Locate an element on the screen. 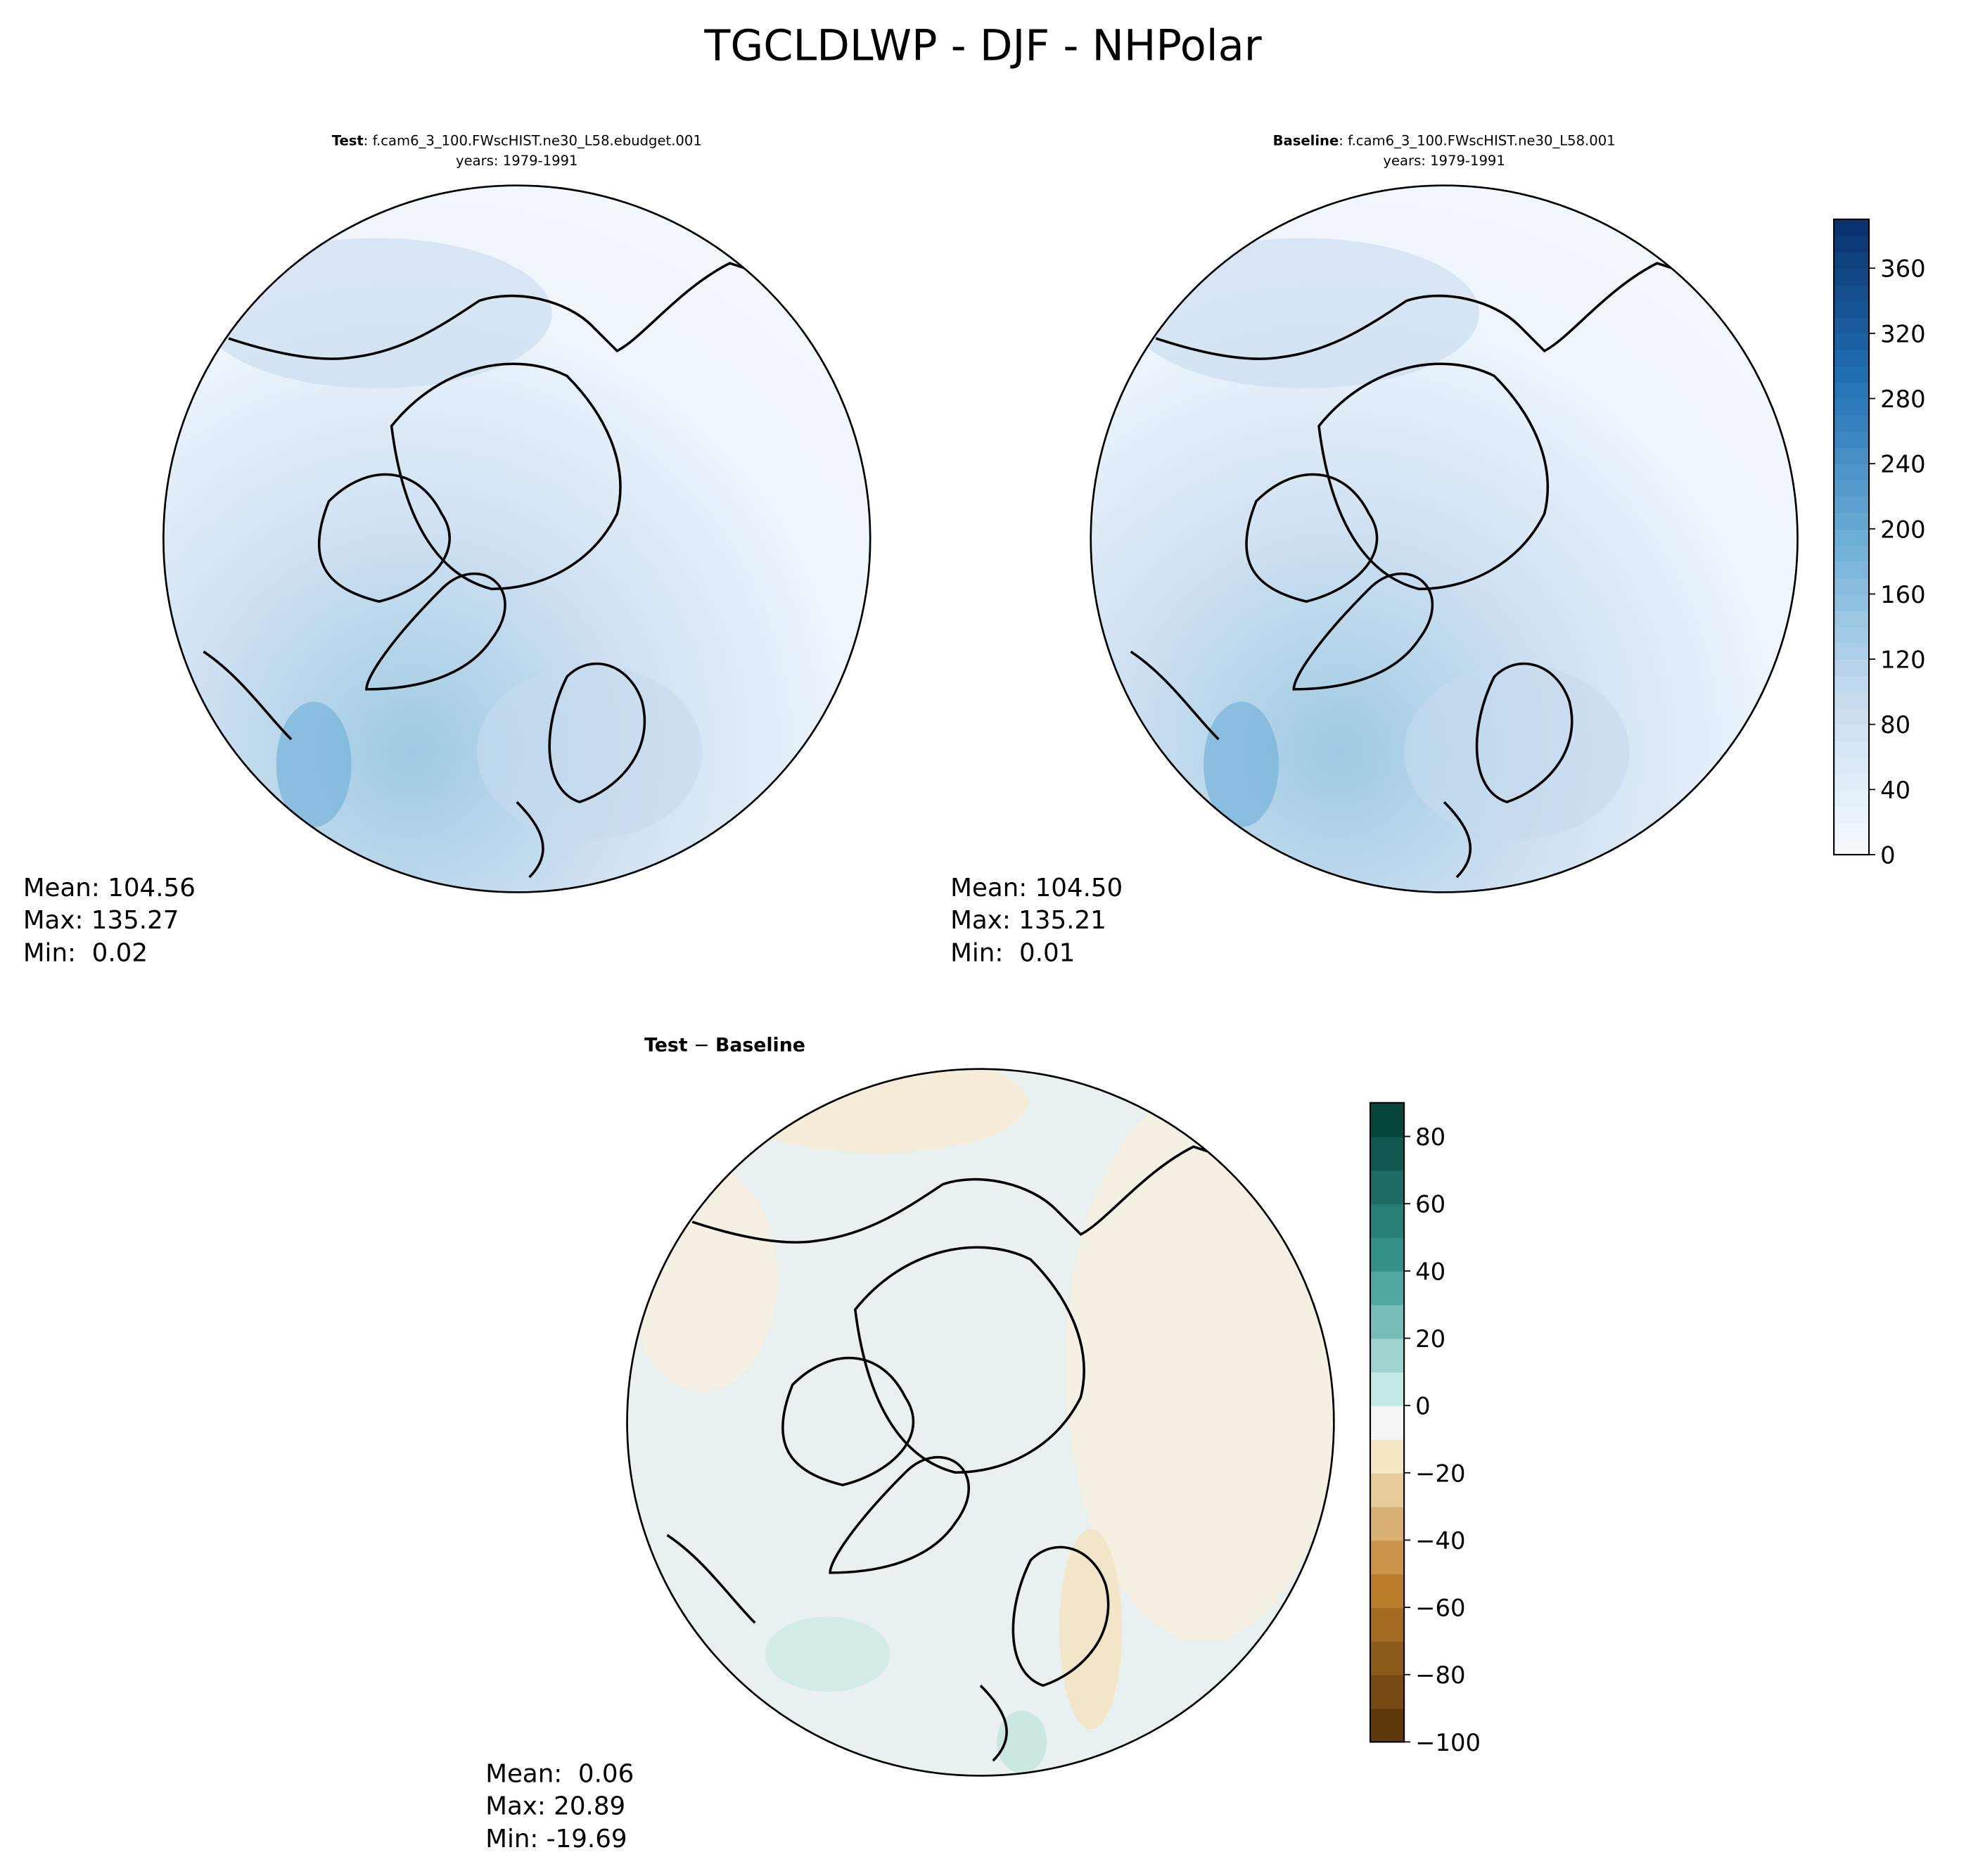 The height and width of the screenshot is (1876, 1966). panel-title-bold2: Baseline is located at coordinates (760, 1046).